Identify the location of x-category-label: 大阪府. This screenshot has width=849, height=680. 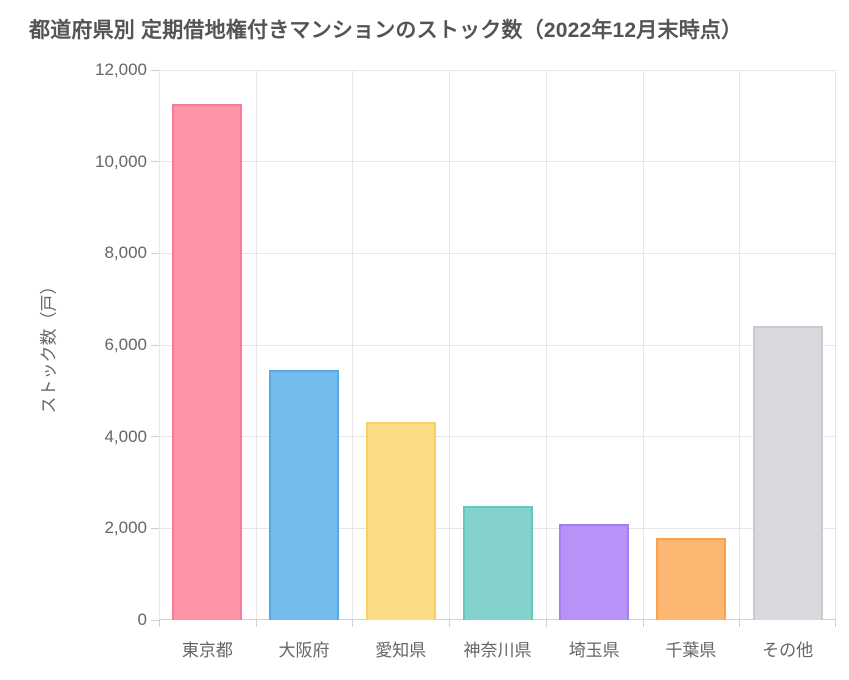
(304, 650).